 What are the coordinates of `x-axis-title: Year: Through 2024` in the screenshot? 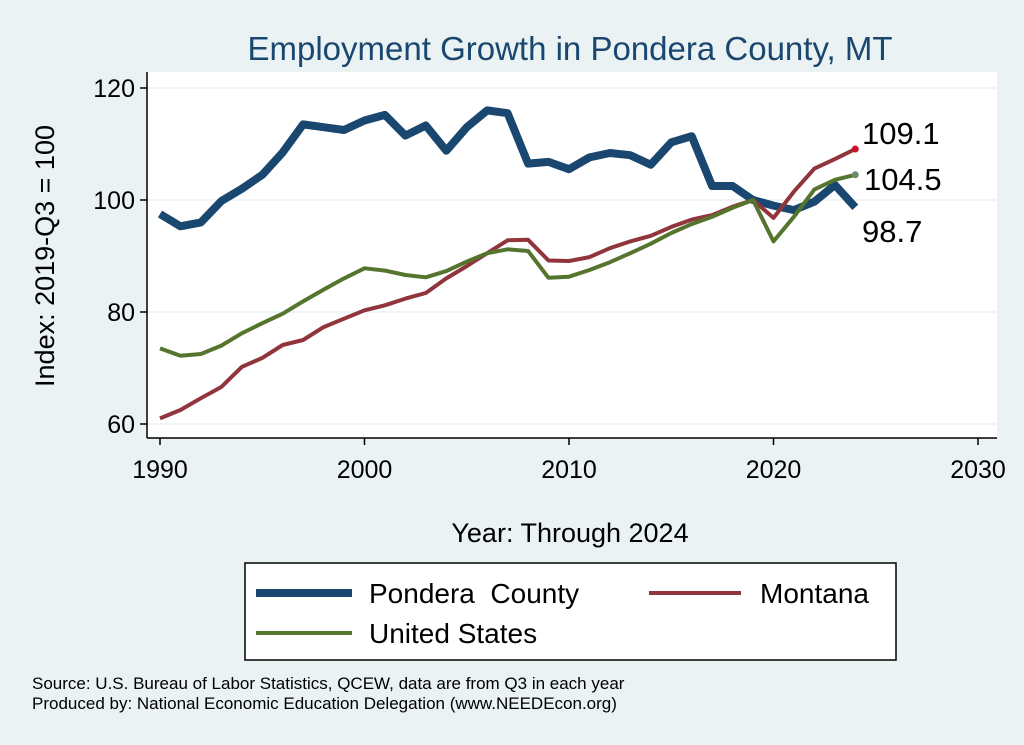 It's located at (569, 533).